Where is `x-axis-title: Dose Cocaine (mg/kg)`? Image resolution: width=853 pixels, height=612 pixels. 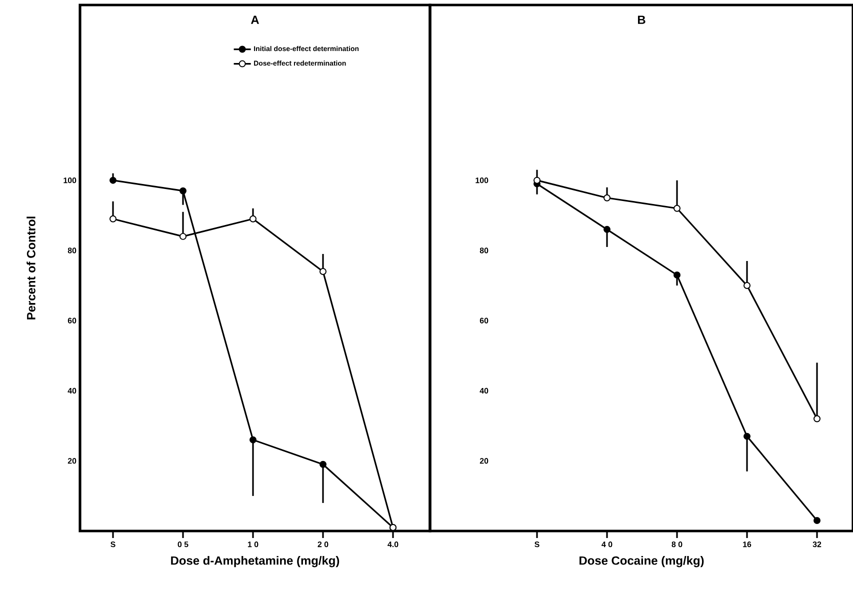
x-axis-title: Dose Cocaine (mg/kg) is located at coordinates (642, 562).